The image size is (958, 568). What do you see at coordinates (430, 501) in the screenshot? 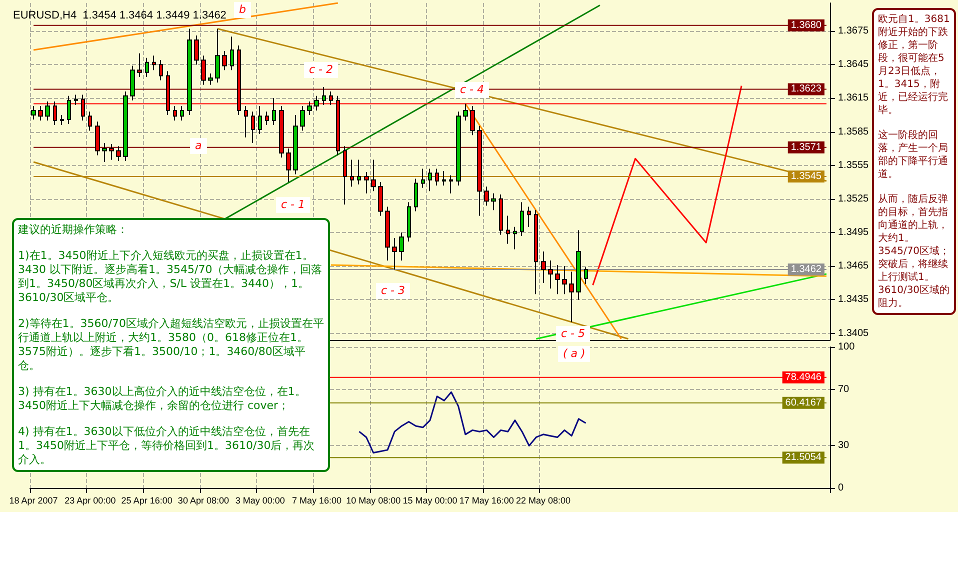
I see `x-tick-label: 15 May 00:00` at bounding box center [430, 501].